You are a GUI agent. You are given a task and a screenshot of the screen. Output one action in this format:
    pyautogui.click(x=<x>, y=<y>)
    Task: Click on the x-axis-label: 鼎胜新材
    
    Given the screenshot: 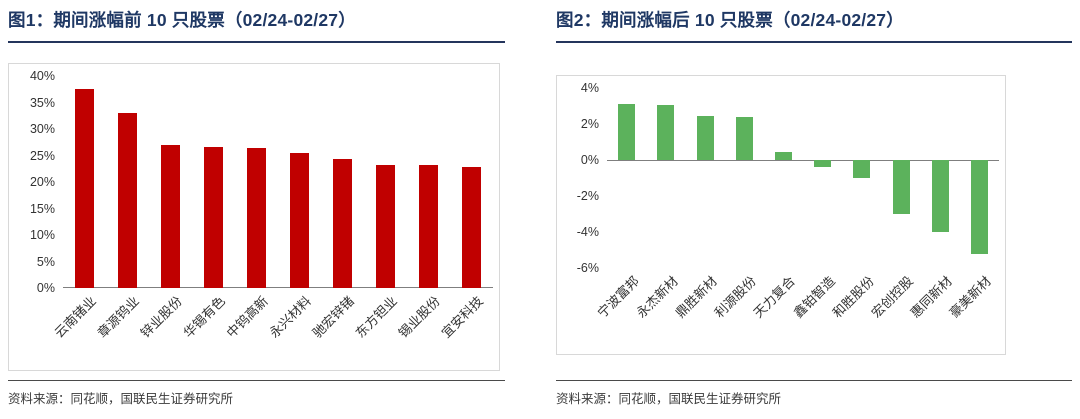 What is the action you would take?
    pyautogui.click(x=696, y=297)
    